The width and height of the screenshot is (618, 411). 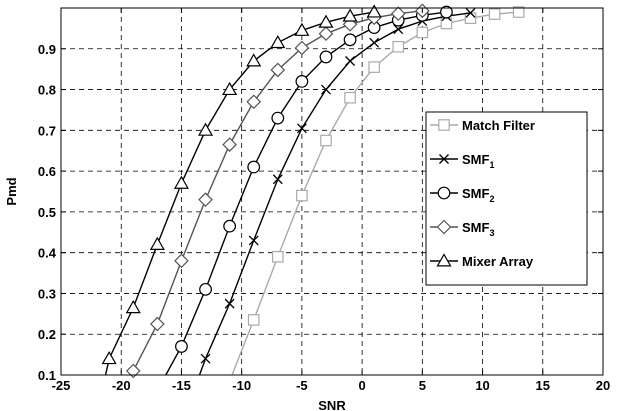 I want to click on y-tick-label: 0.6, so click(x=47, y=171).